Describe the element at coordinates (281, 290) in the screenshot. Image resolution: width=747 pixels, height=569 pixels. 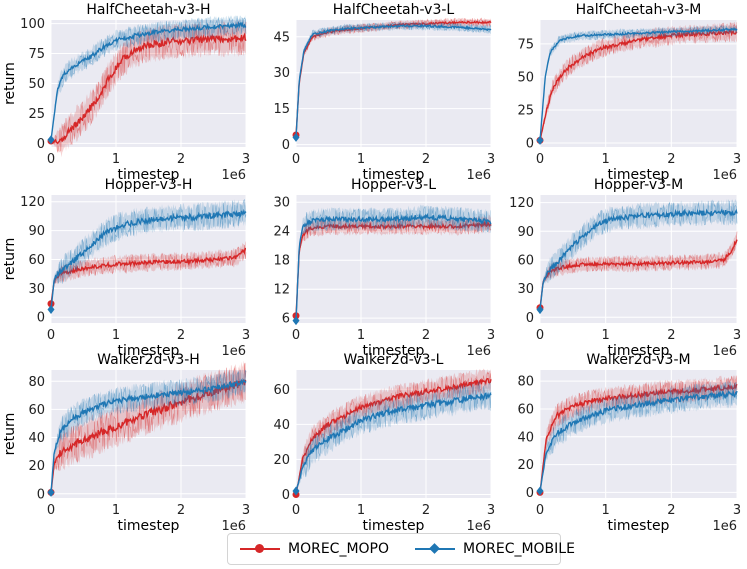
I see `y-tick-label: 12` at that location.